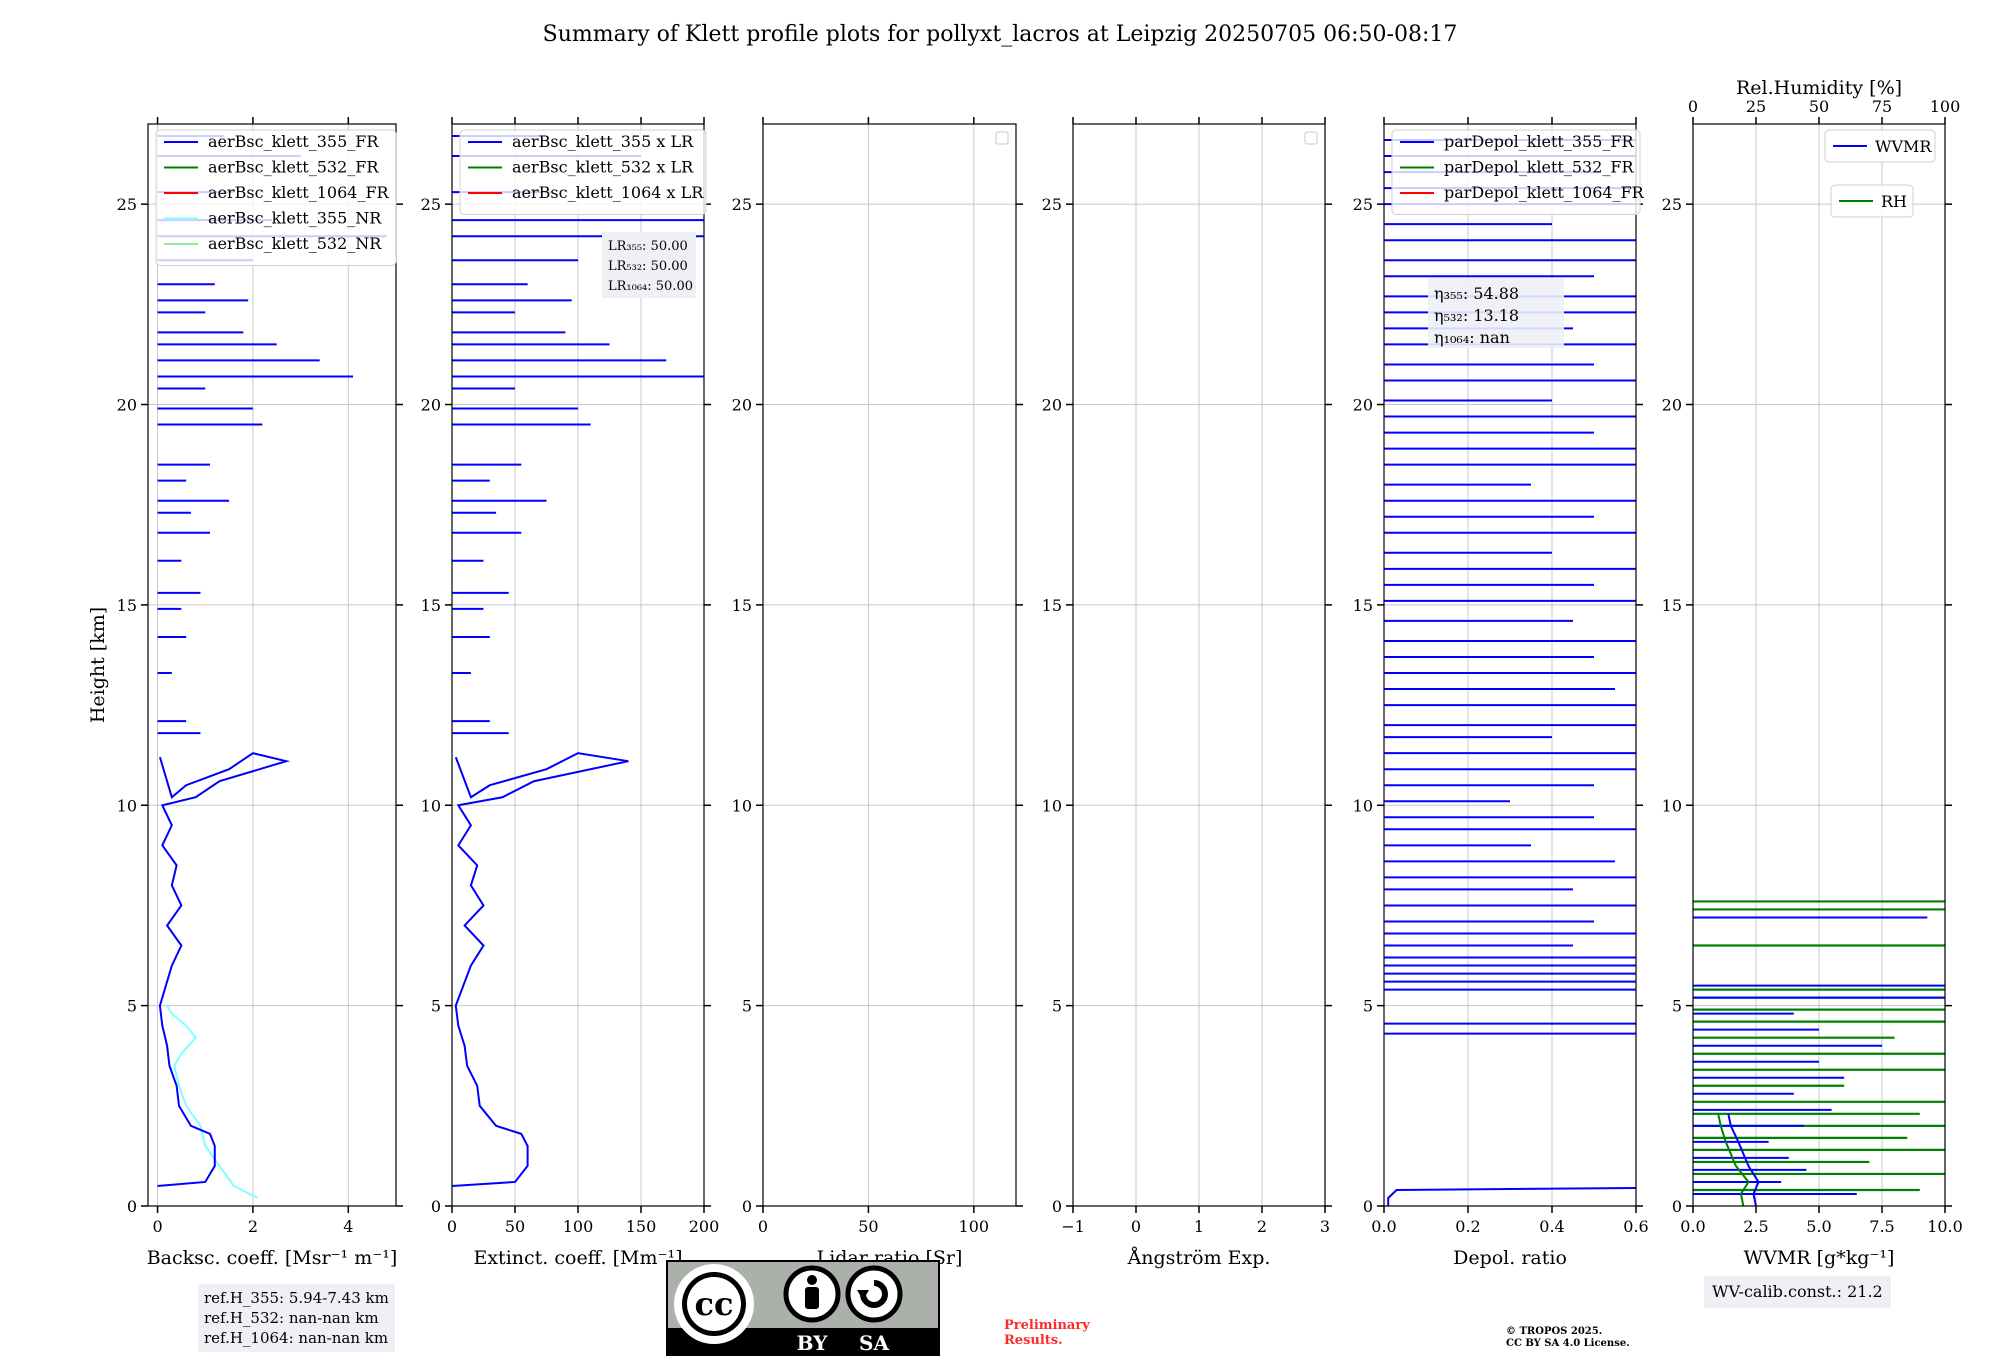 This screenshot has height=1360, width=2000. What do you see at coordinates (295, 243) in the screenshot?
I see `legend-entry: aerBsc_klett_532_NR` at bounding box center [295, 243].